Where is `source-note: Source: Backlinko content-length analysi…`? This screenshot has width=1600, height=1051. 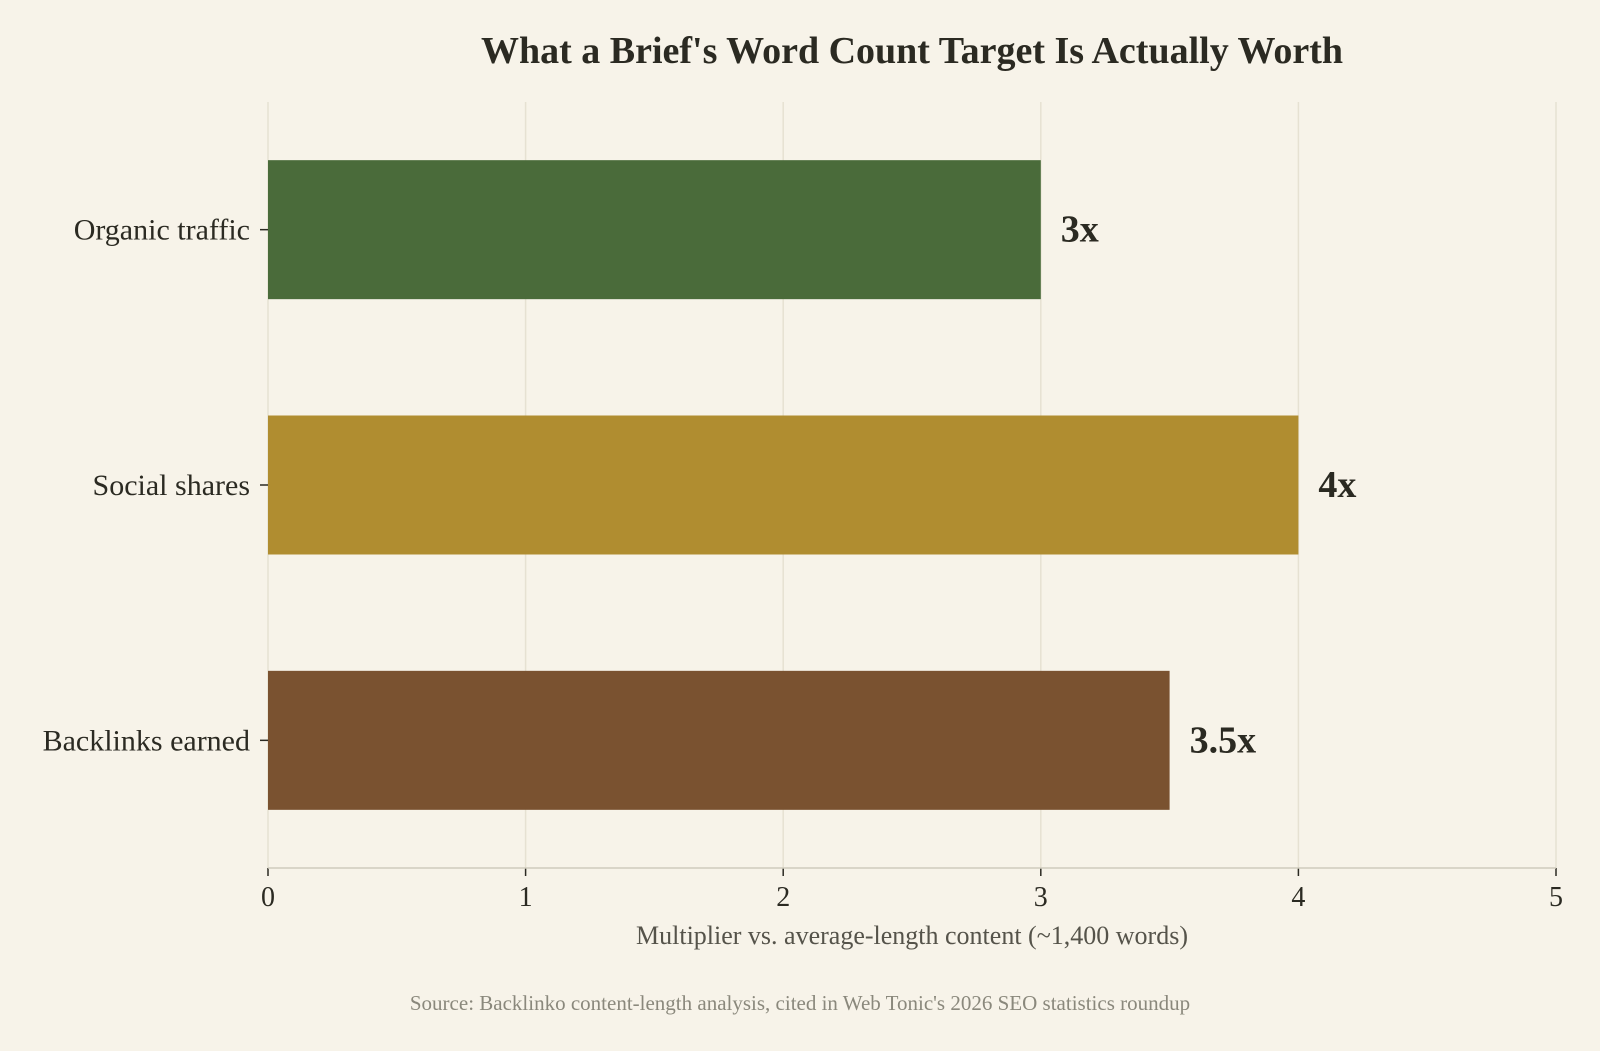
source-note: Source: Backlinko content-length analysi… is located at coordinates (800, 1003).